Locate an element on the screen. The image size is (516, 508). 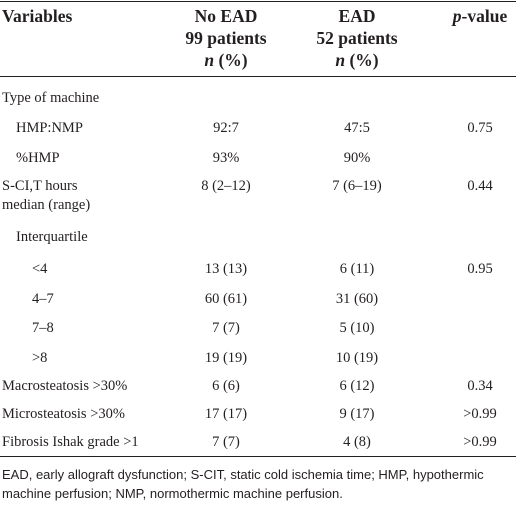
header-p-italic: p is located at coordinates (457, 16).